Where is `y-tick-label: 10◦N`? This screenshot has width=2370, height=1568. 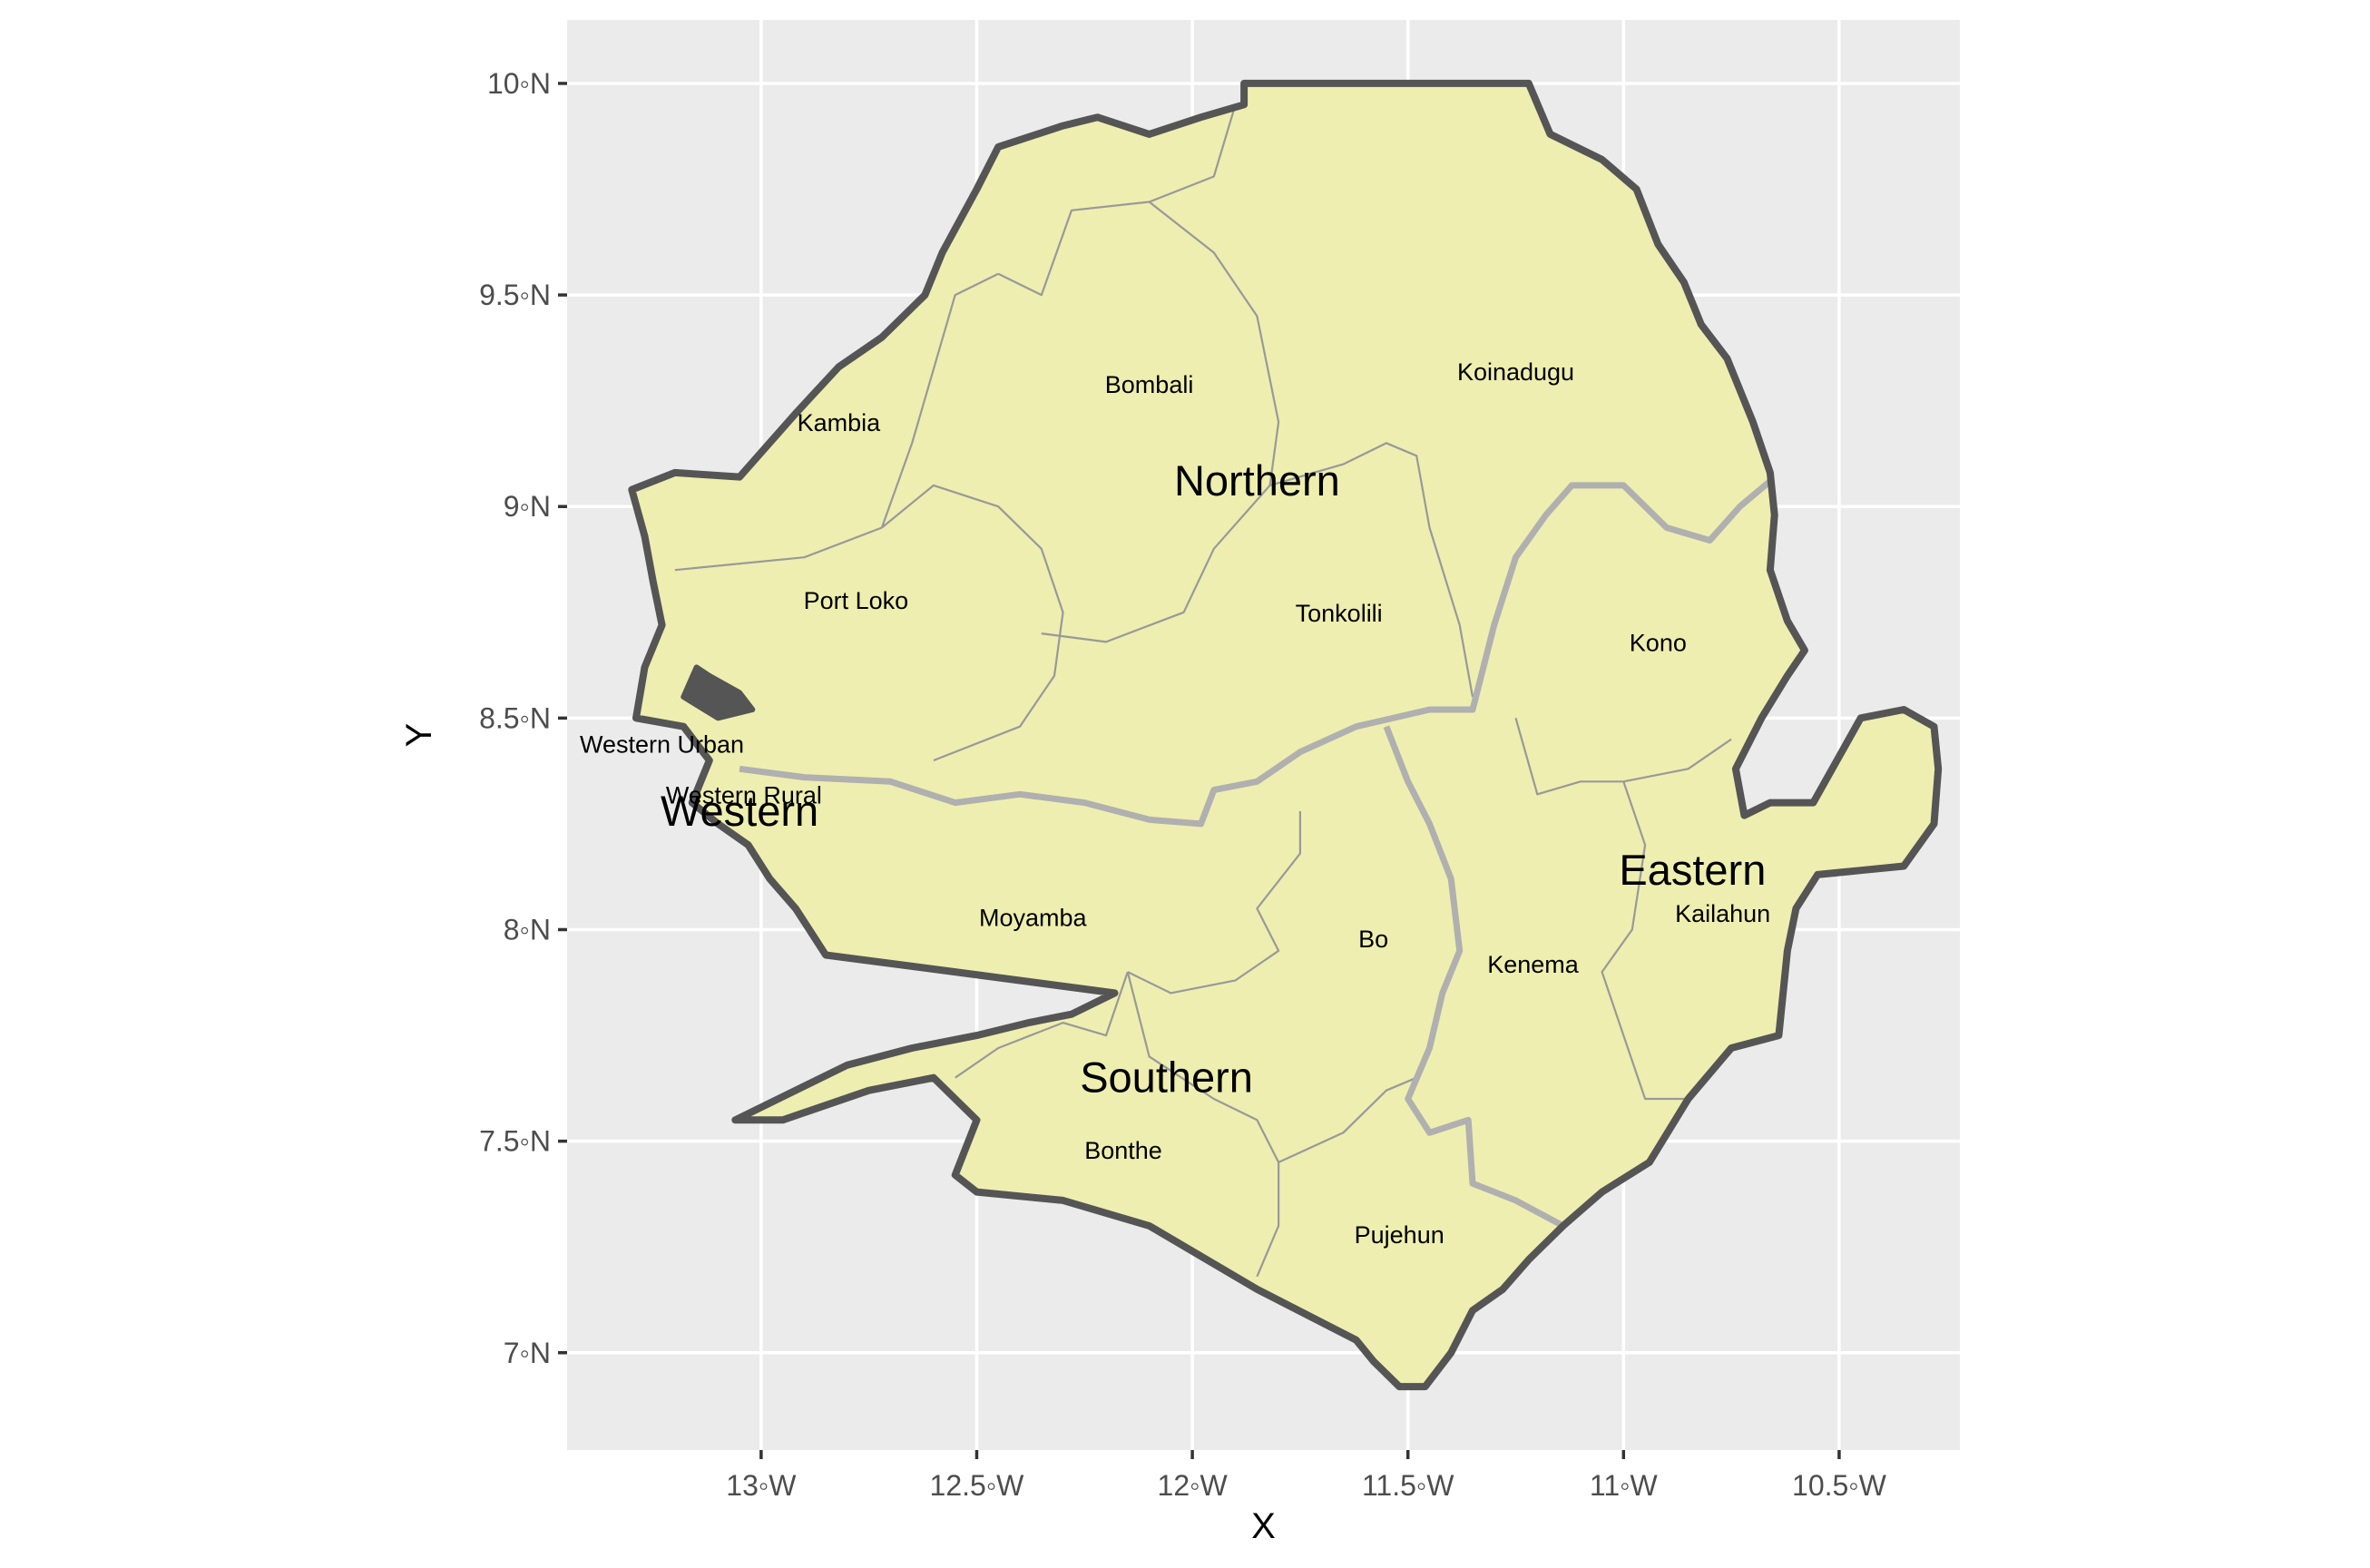
y-tick-label: 10◦N is located at coordinates (519, 83).